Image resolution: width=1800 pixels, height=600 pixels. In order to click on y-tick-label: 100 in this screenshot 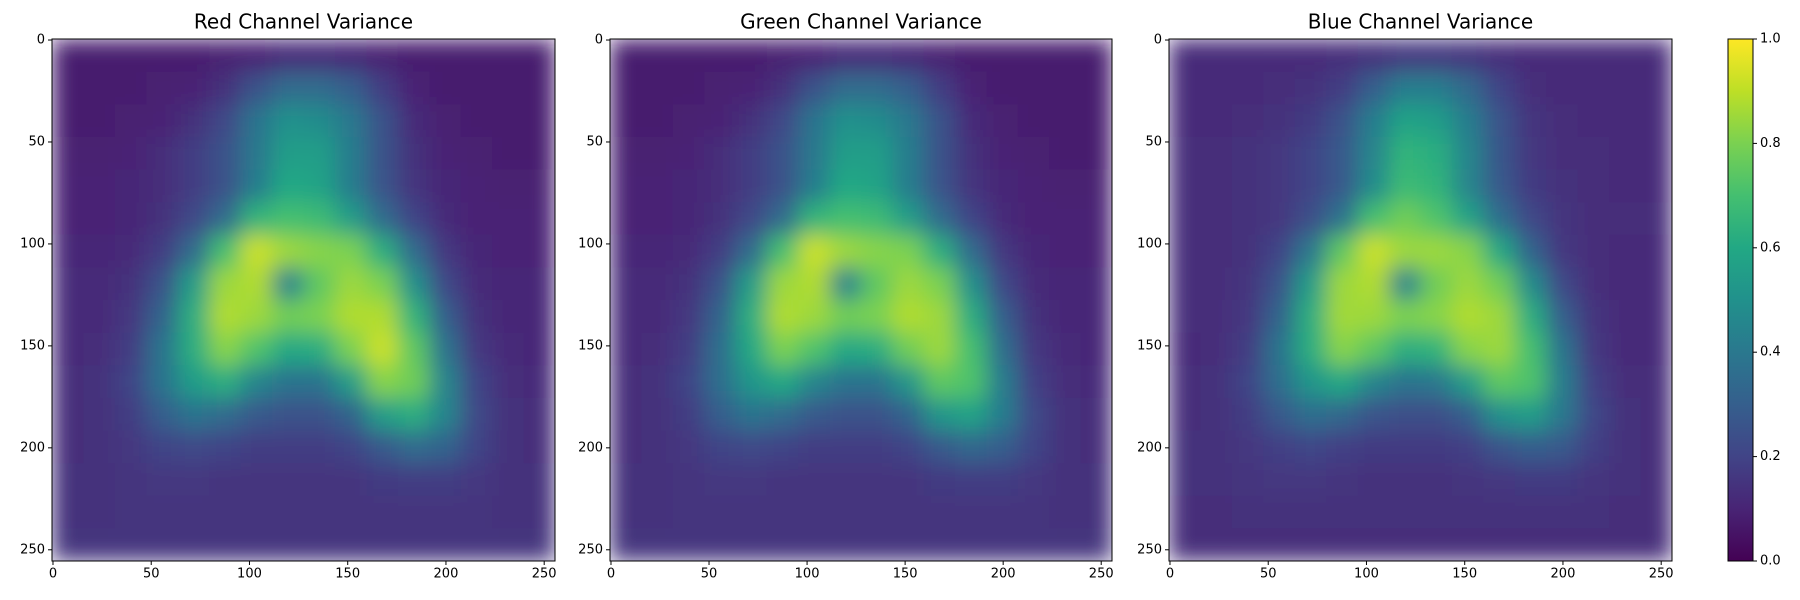, I will do `click(590, 243)`.